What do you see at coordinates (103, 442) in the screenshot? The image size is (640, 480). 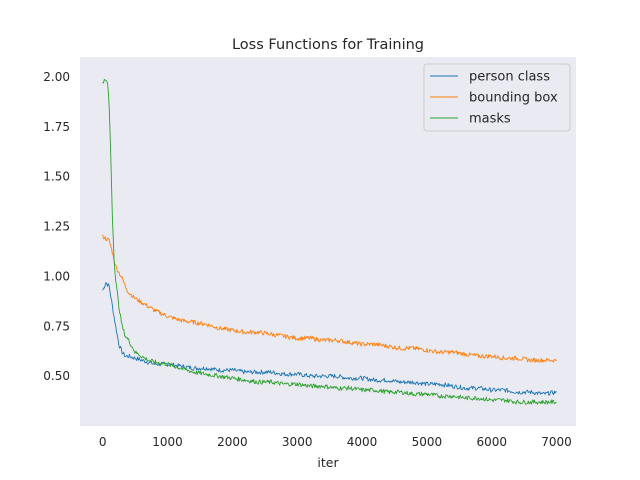 I see `x-tick-label: 0` at bounding box center [103, 442].